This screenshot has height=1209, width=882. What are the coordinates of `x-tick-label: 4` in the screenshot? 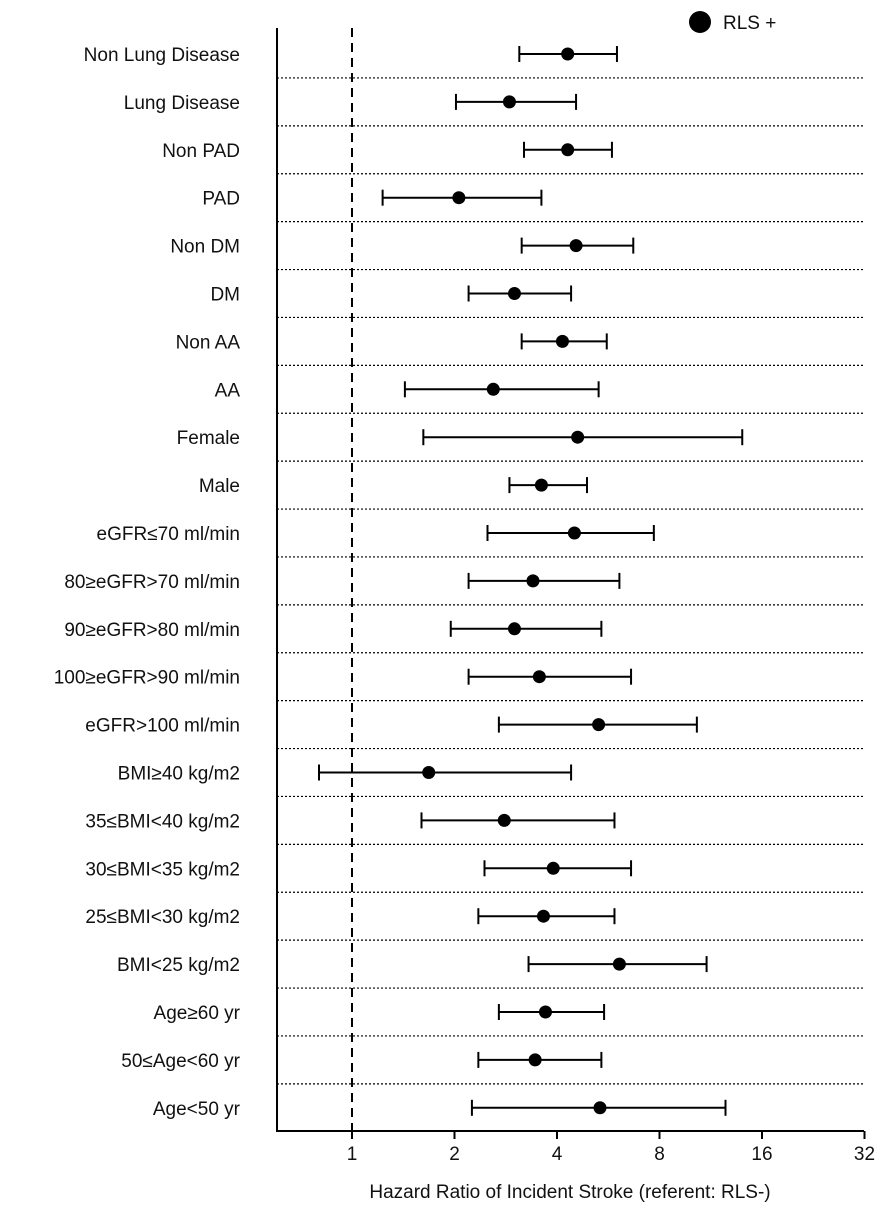 It's located at (557, 1154).